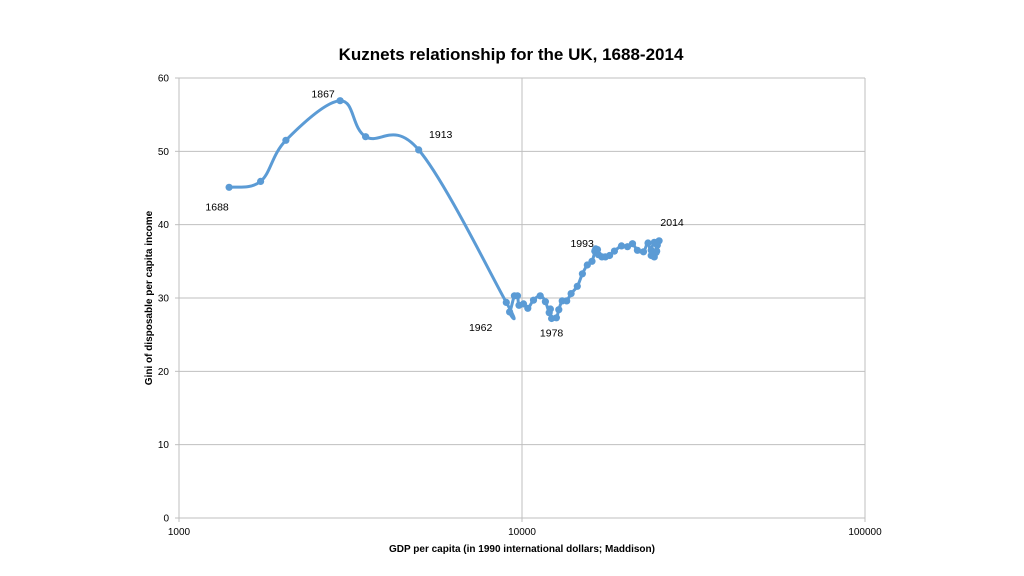 This screenshot has width=1024, height=576. Describe the element at coordinates (481, 328) in the screenshot. I see `year-annotation: 1962` at that location.